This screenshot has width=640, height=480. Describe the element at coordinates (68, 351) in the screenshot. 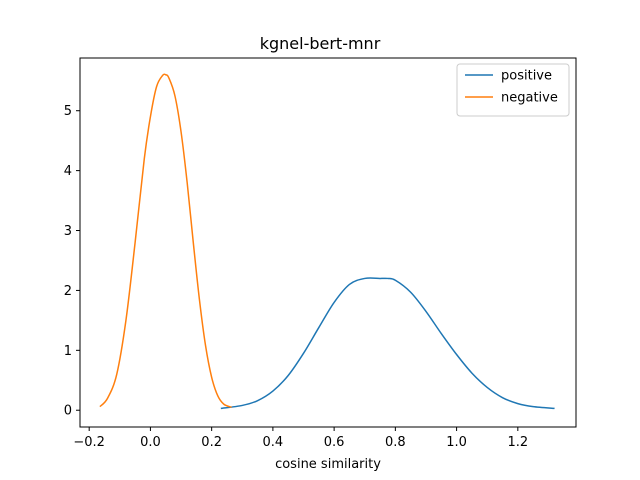

I see `y-tick-label: 1` at that location.